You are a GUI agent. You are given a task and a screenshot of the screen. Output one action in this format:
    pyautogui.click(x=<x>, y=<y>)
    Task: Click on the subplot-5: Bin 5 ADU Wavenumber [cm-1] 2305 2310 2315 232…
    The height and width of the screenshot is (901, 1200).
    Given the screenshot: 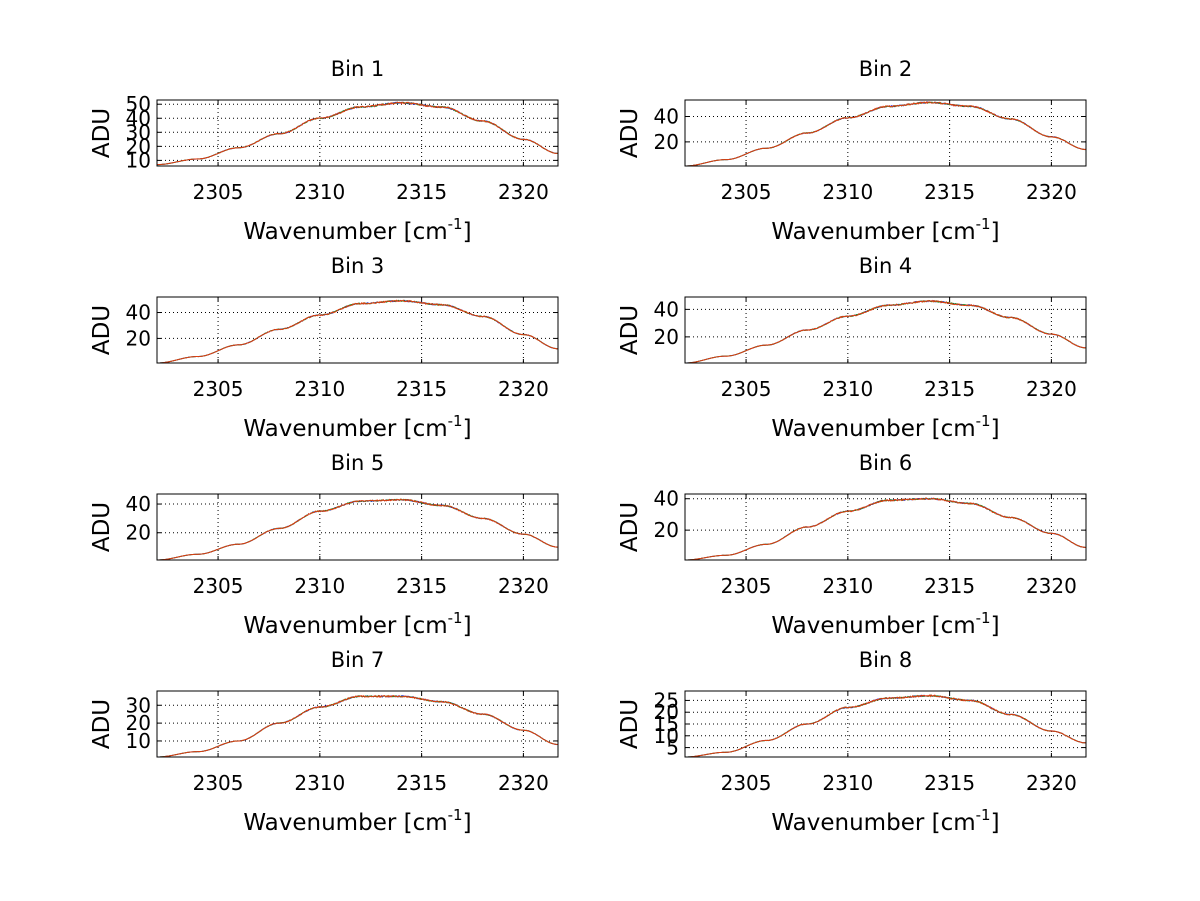 What is the action you would take?
    pyautogui.click(x=324, y=545)
    